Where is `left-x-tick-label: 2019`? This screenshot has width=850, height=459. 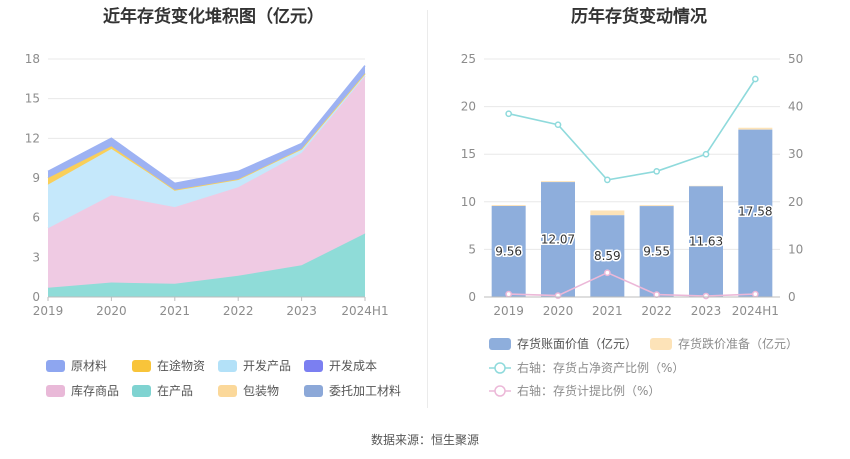 left-x-tick-label: 2019 is located at coordinates (48, 311).